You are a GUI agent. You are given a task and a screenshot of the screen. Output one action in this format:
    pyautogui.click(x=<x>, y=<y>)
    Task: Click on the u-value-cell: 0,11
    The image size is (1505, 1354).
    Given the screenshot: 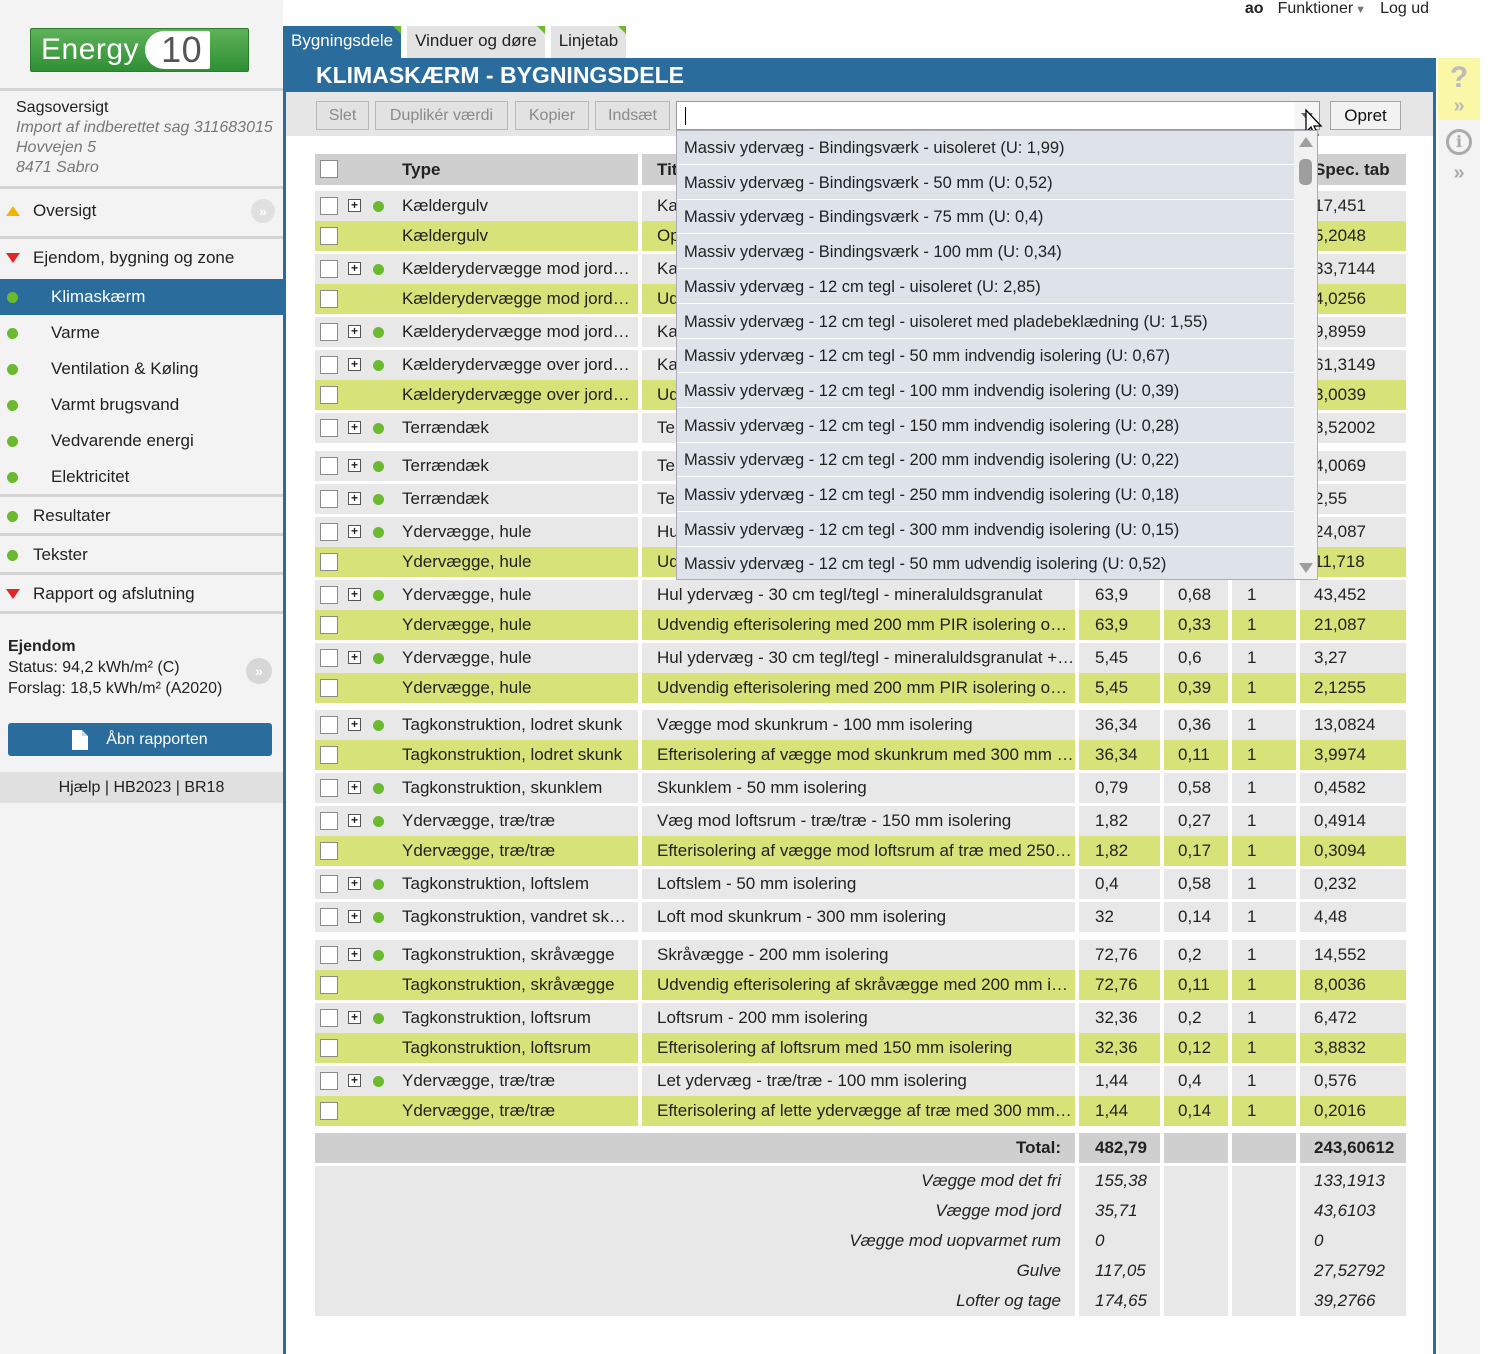 What is the action you would take?
    pyautogui.click(x=1196, y=985)
    